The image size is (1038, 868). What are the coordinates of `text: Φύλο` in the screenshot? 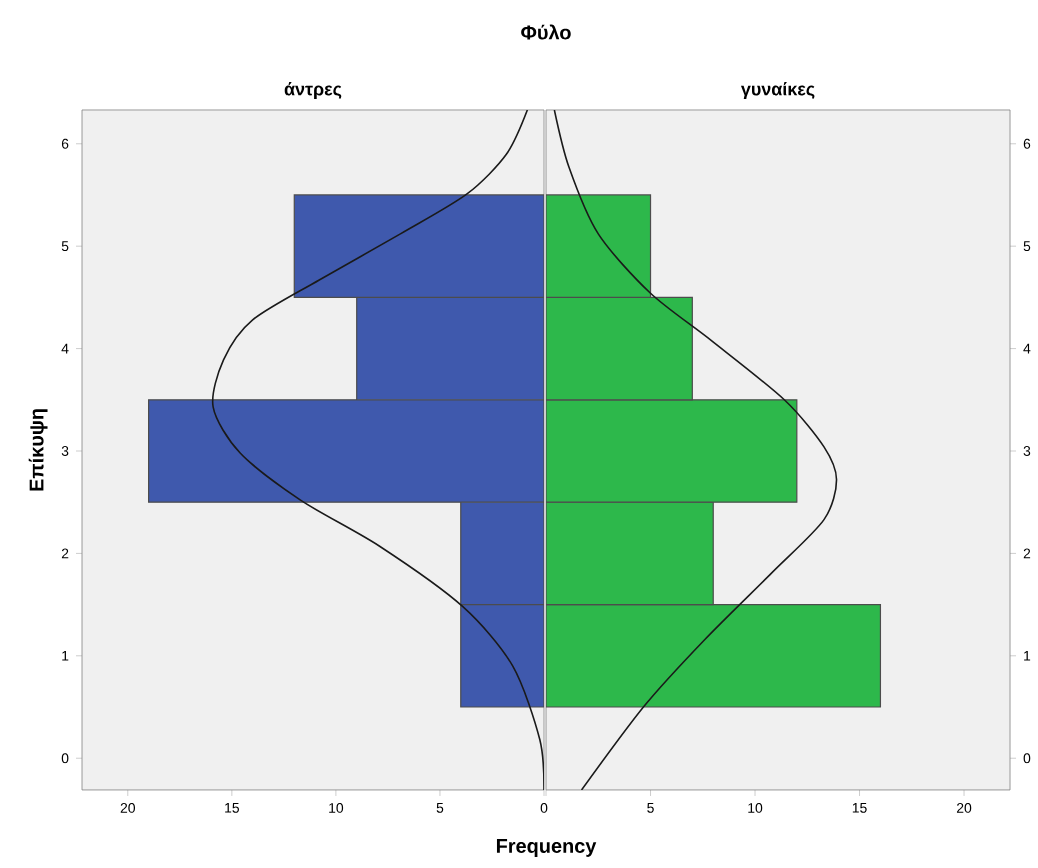 It's located at (546, 32).